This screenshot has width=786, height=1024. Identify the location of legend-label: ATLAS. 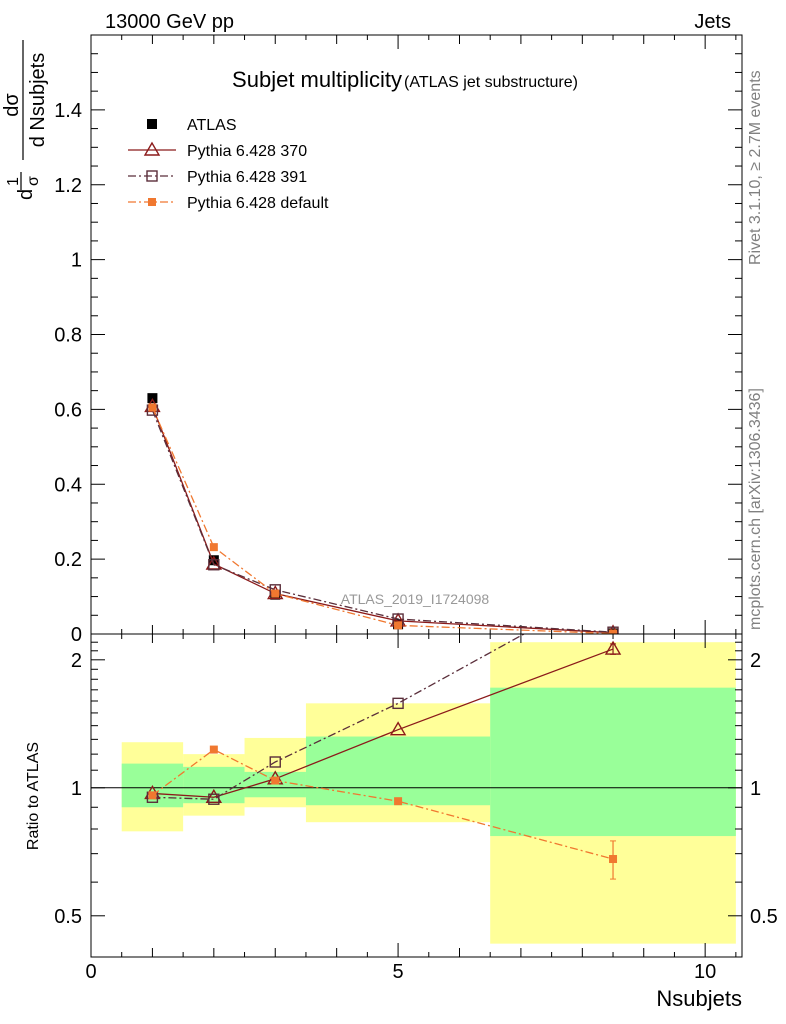
(212, 125).